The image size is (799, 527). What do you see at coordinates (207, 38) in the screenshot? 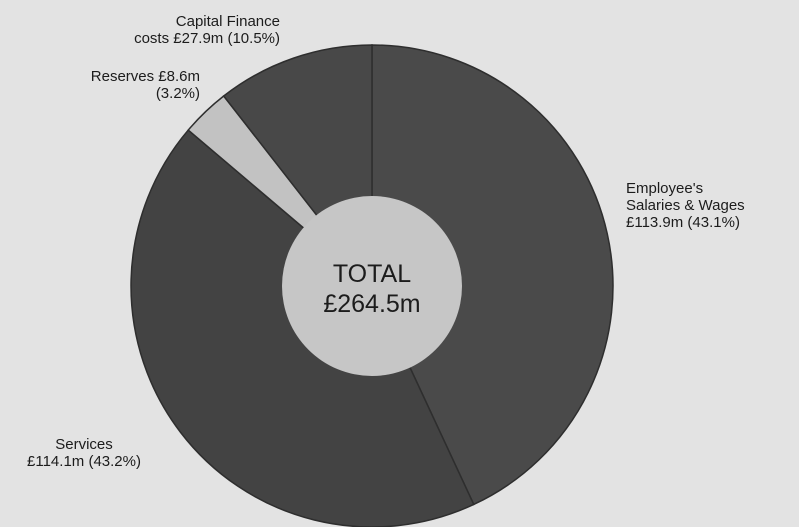
I see `label-capital-line-2: costs £27.9m (10.5%)` at bounding box center [207, 38].